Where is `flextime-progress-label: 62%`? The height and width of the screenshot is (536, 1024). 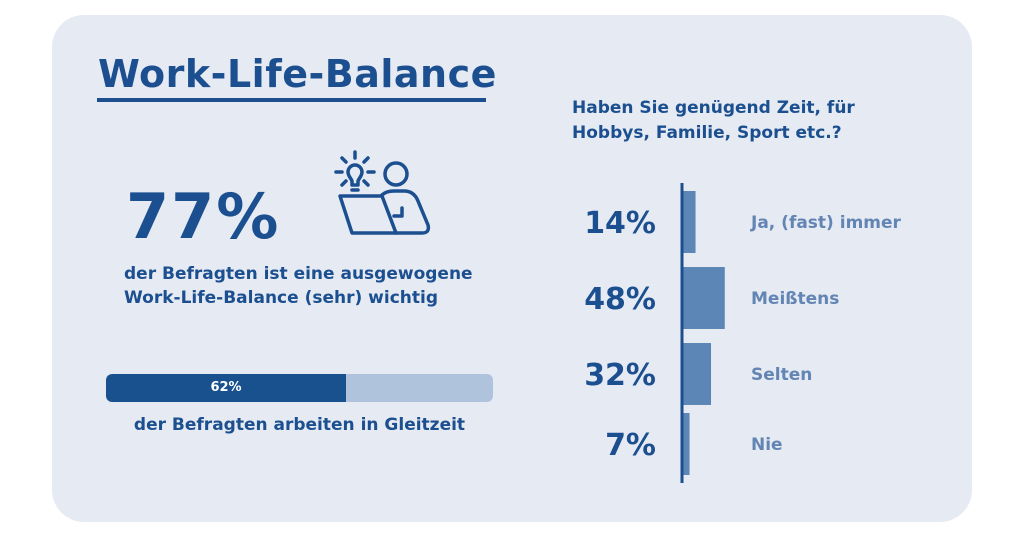
flextime-progress-label: 62% is located at coordinates (226, 387).